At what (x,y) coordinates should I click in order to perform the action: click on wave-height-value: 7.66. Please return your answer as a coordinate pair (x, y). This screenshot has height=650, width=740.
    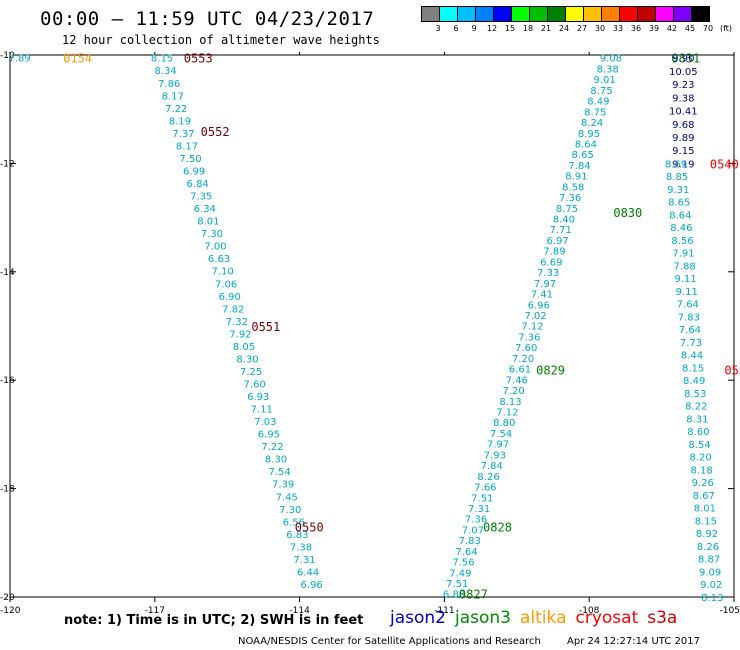
    Looking at the image, I should click on (485, 488).